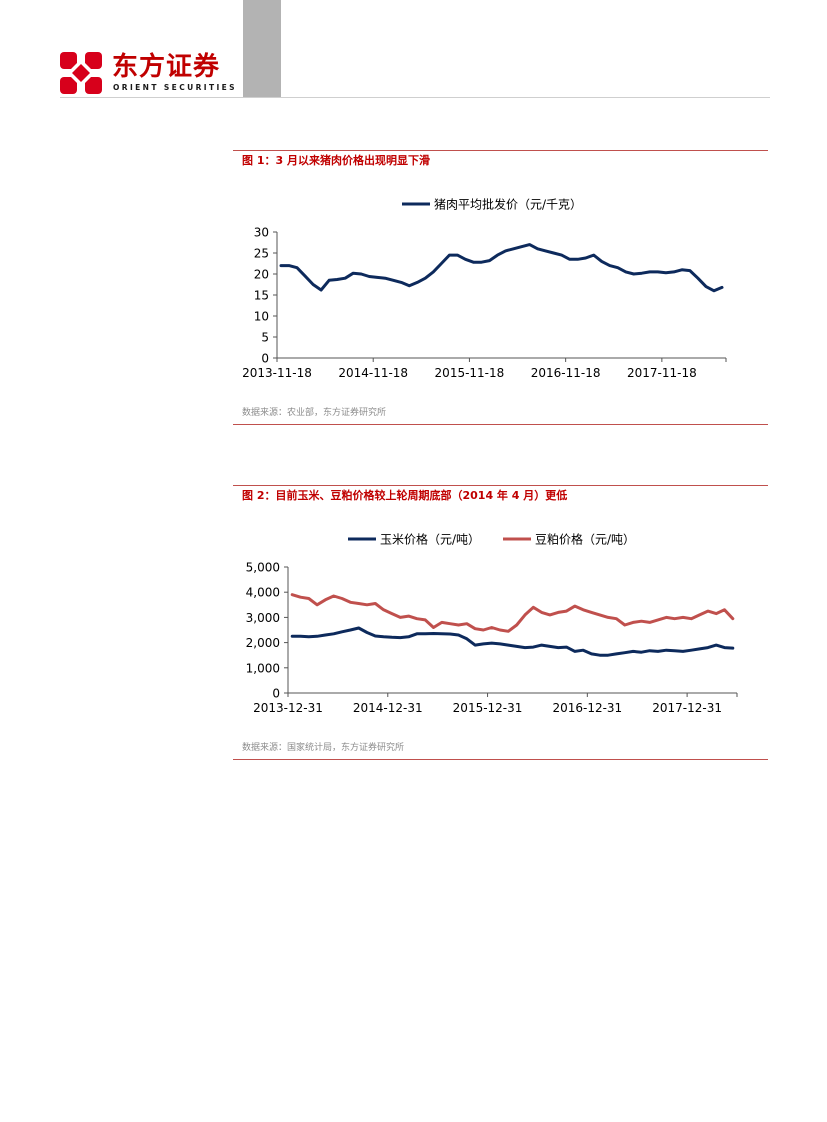  Describe the element at coordinates (261, 254) in the screenshot. I see `y-tick-label: 25` at that location.